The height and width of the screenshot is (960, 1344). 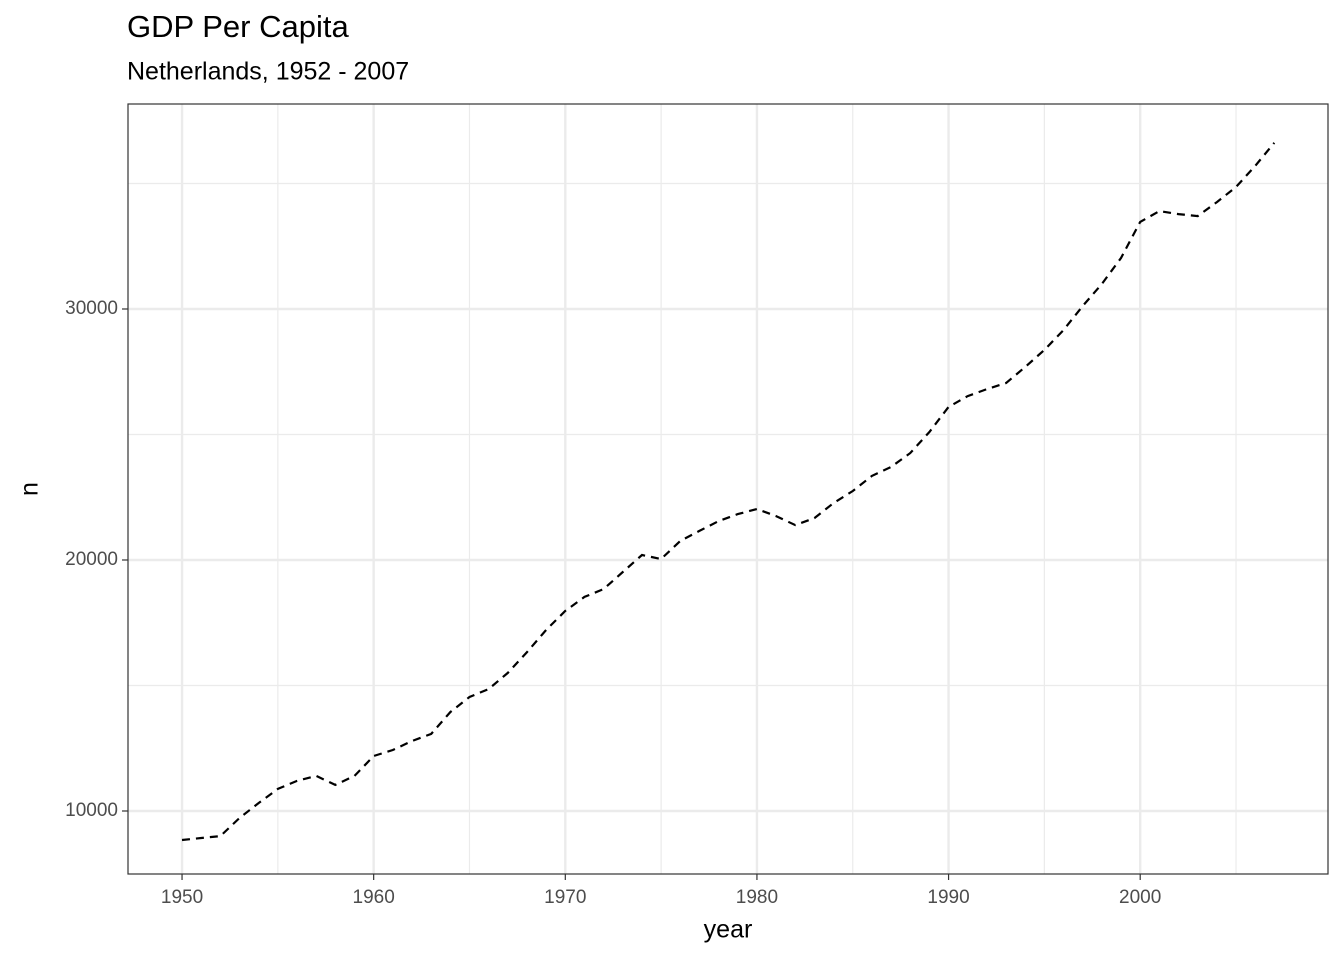 What do you see at coordinates (757, 897) in the screenshot?
I see `x-tick-label: 1980` at bounding box center [757, 897].